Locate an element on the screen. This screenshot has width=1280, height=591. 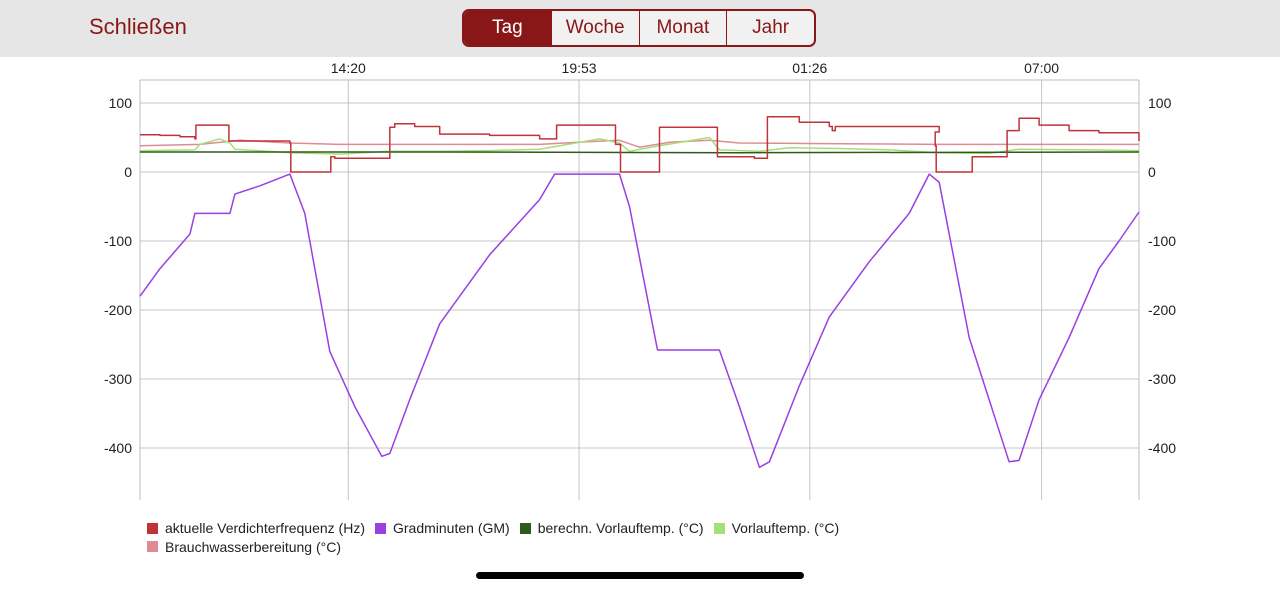
legend-item: aktuelle Verdichterfrequenz (Hz) is located at coordinates (256, 528).